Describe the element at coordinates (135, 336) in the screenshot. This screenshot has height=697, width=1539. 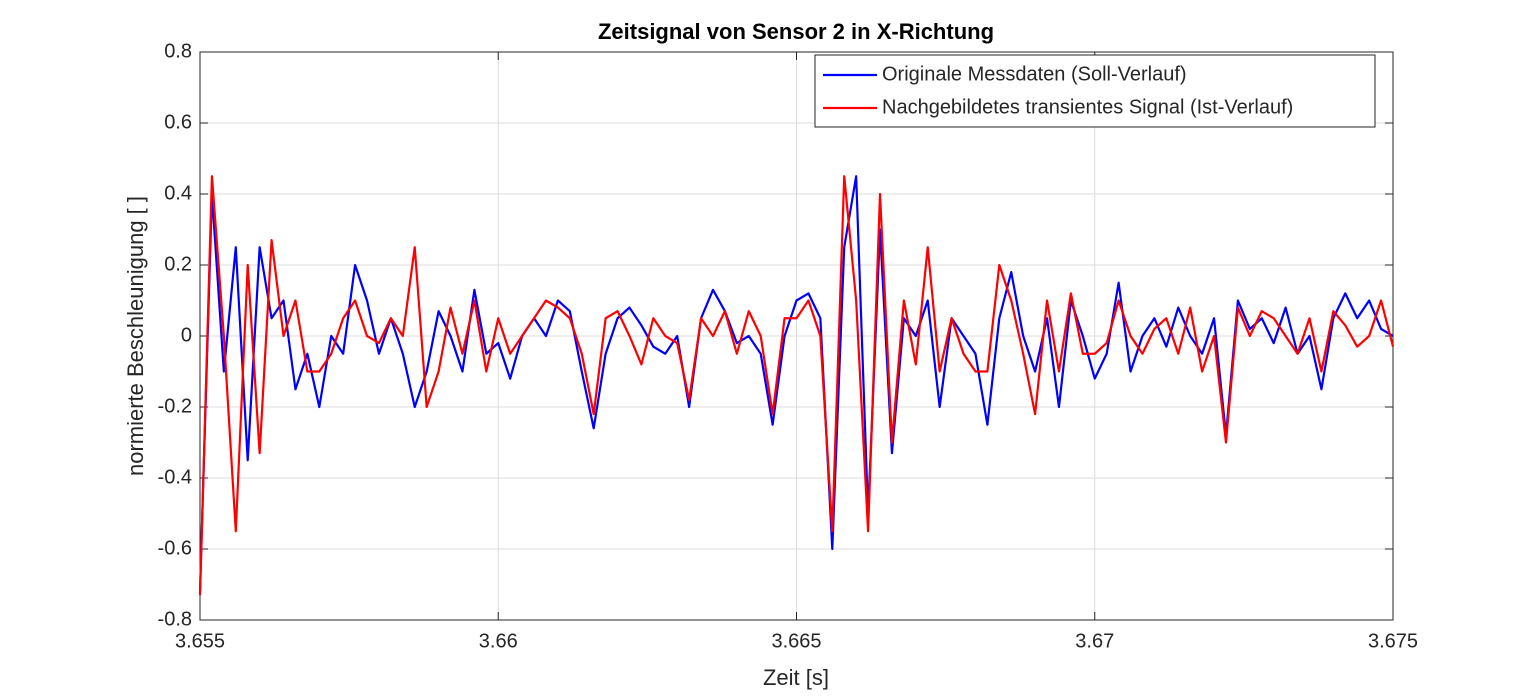
I see `y-axis-label: normierte Beschleunigung [ ]` at that location.